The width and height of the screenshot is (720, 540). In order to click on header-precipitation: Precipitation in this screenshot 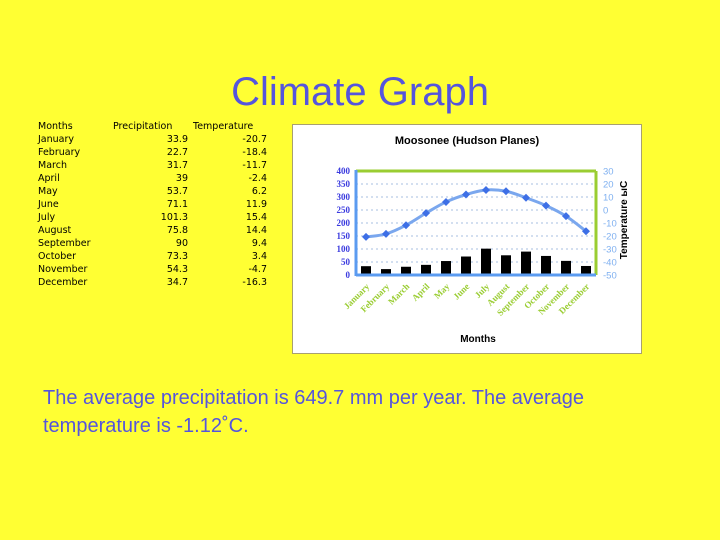, I will do `click(143, 126)`.